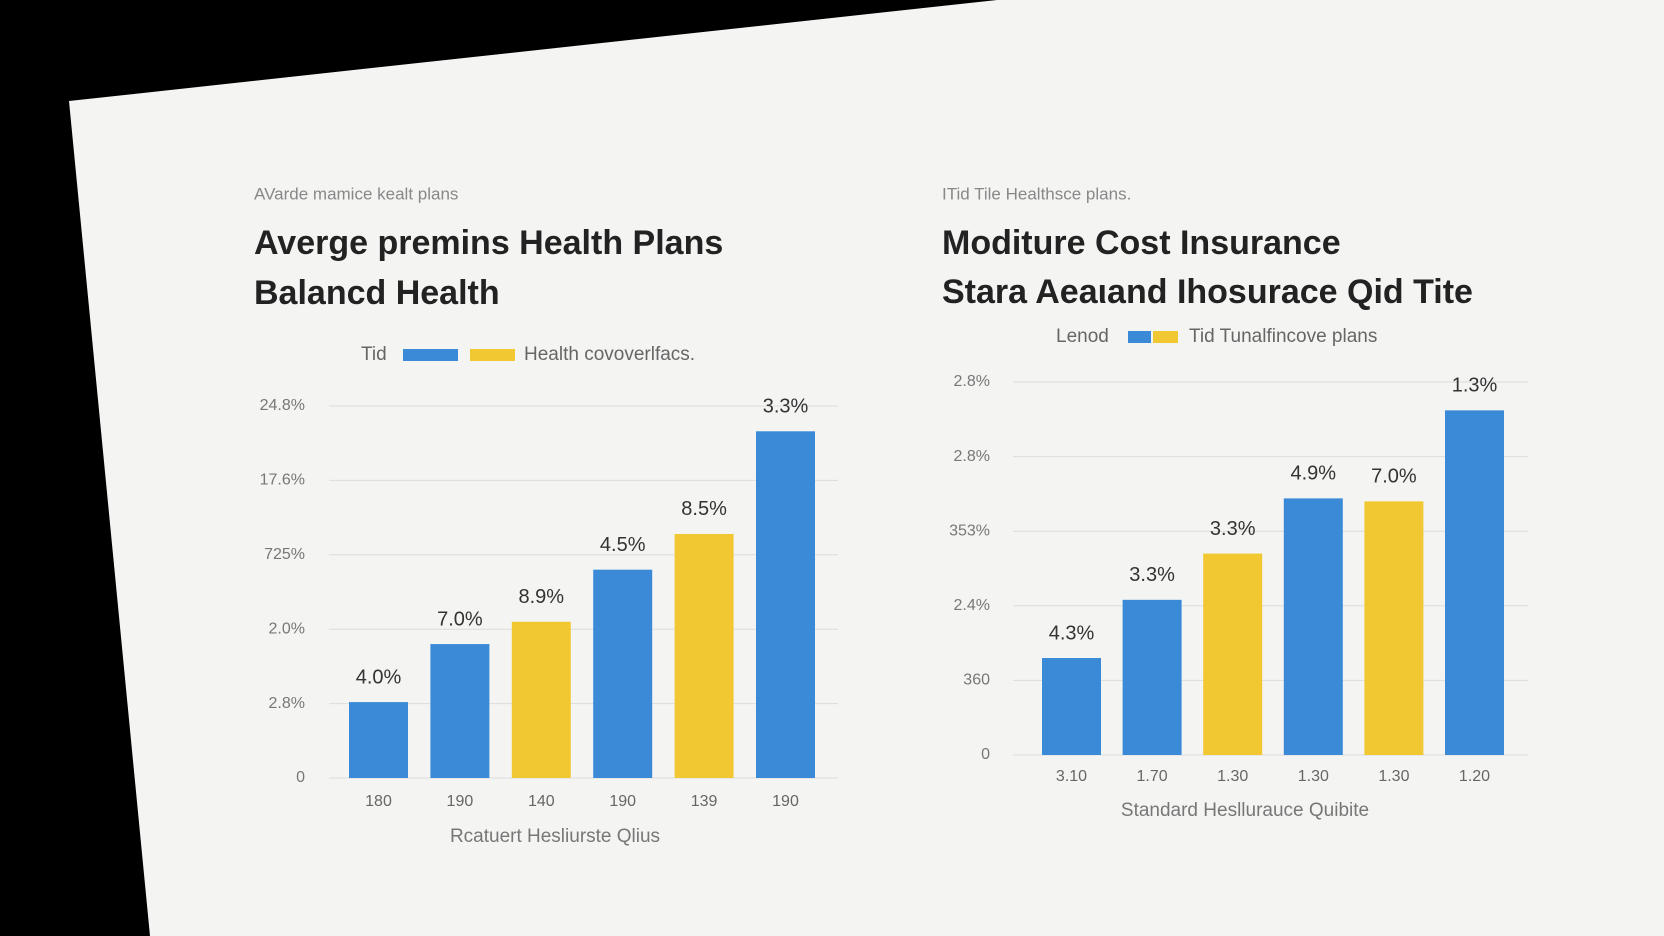 The height and width of the screenshot is (936, 1664). I want to click on x-tick-label: 140, so click(541, 801).